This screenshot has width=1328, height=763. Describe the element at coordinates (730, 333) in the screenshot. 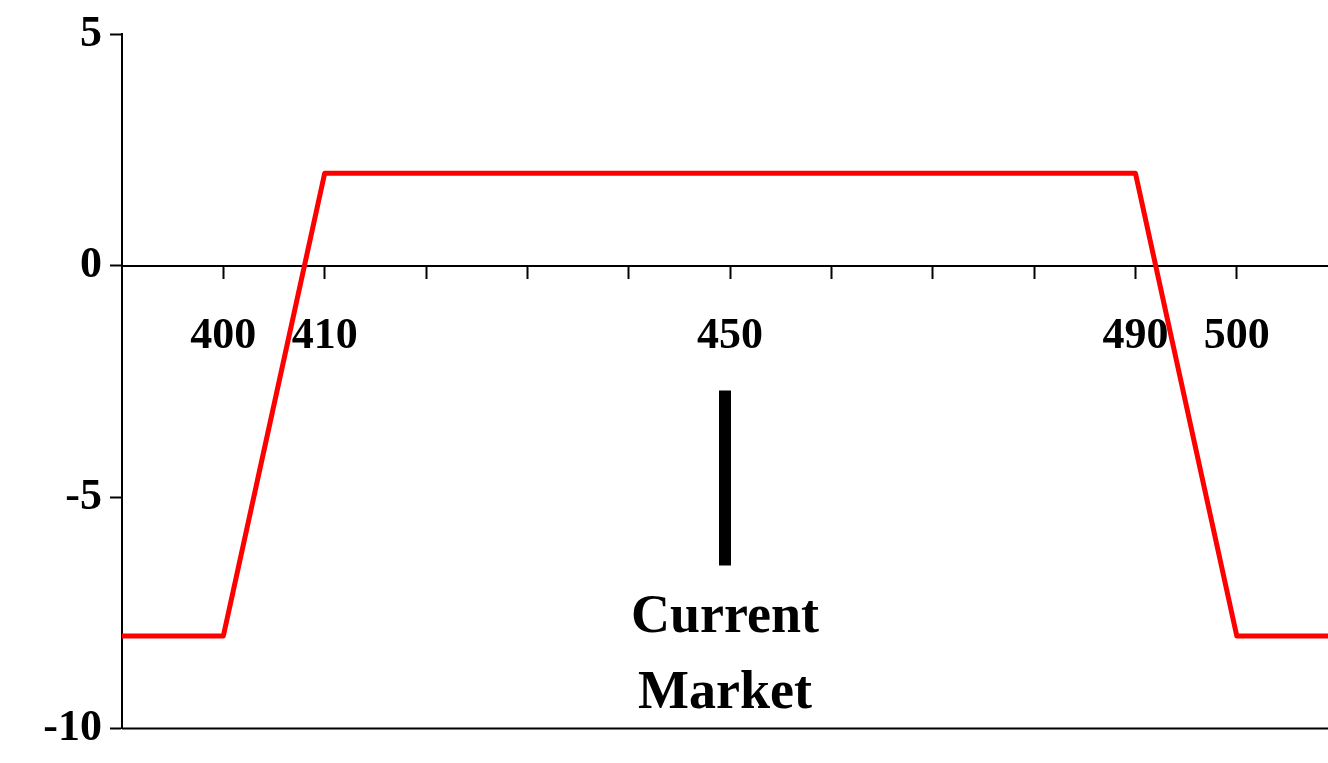

I see `x-tick-label: 450` at that location.